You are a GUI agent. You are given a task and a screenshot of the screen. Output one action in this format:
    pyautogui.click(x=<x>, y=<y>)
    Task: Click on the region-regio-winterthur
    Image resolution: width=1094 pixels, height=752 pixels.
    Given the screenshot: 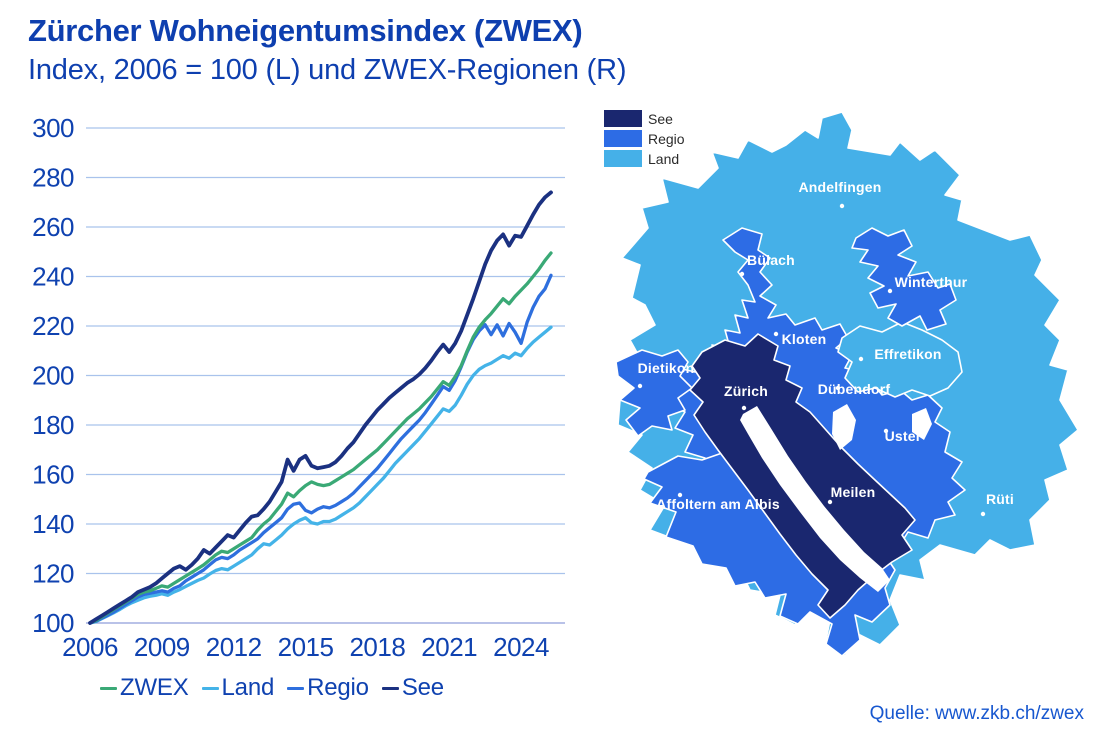 What is the action you would take?
    pyautogui.click(x=904, y=279)
    